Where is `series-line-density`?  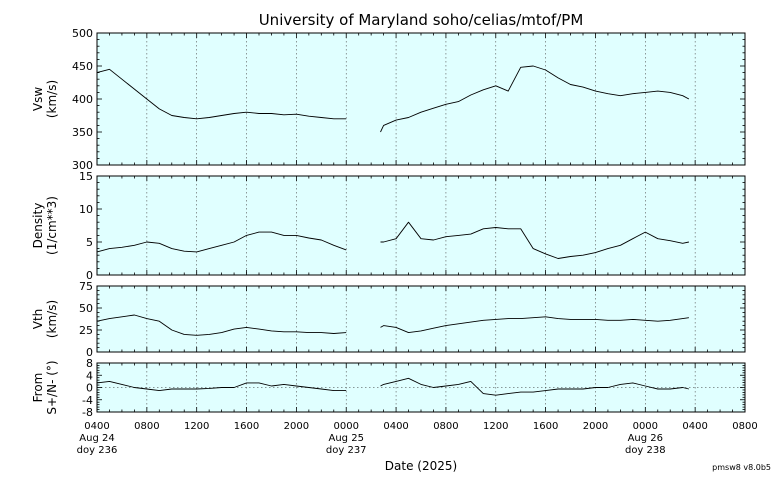
series-line-density is located at coordinates (392, 240).